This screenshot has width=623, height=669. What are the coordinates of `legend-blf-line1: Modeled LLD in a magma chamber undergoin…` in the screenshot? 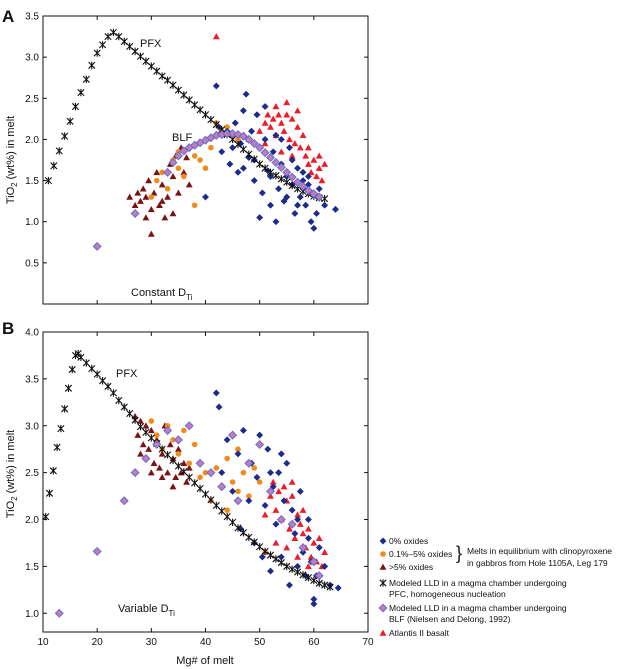 It's located at (478, 608).